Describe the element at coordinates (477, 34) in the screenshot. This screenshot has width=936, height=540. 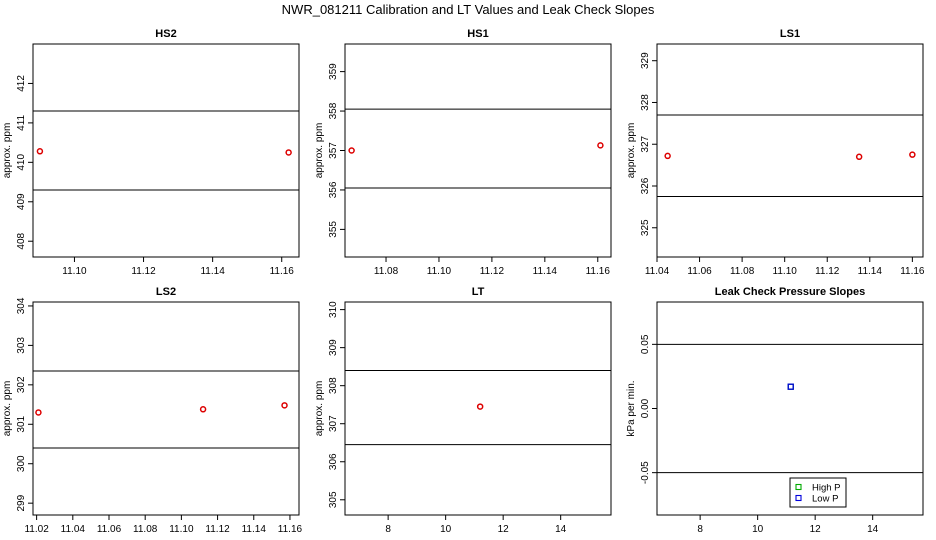
I see `panel-title: HS1` at that location.